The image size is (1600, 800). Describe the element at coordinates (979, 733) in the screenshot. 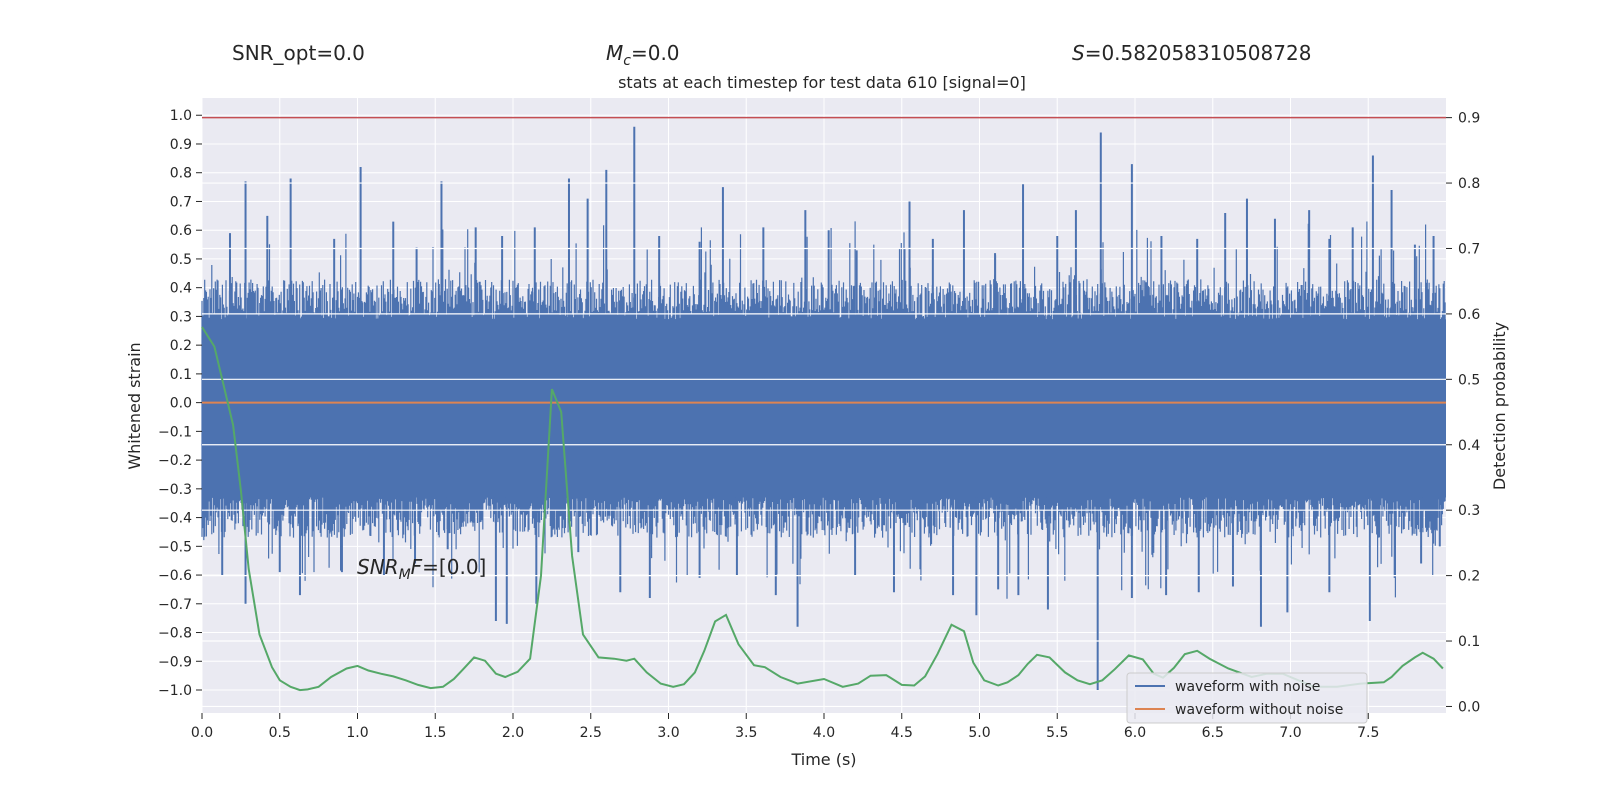

I see `x-tick-label: 5.0` at that location.